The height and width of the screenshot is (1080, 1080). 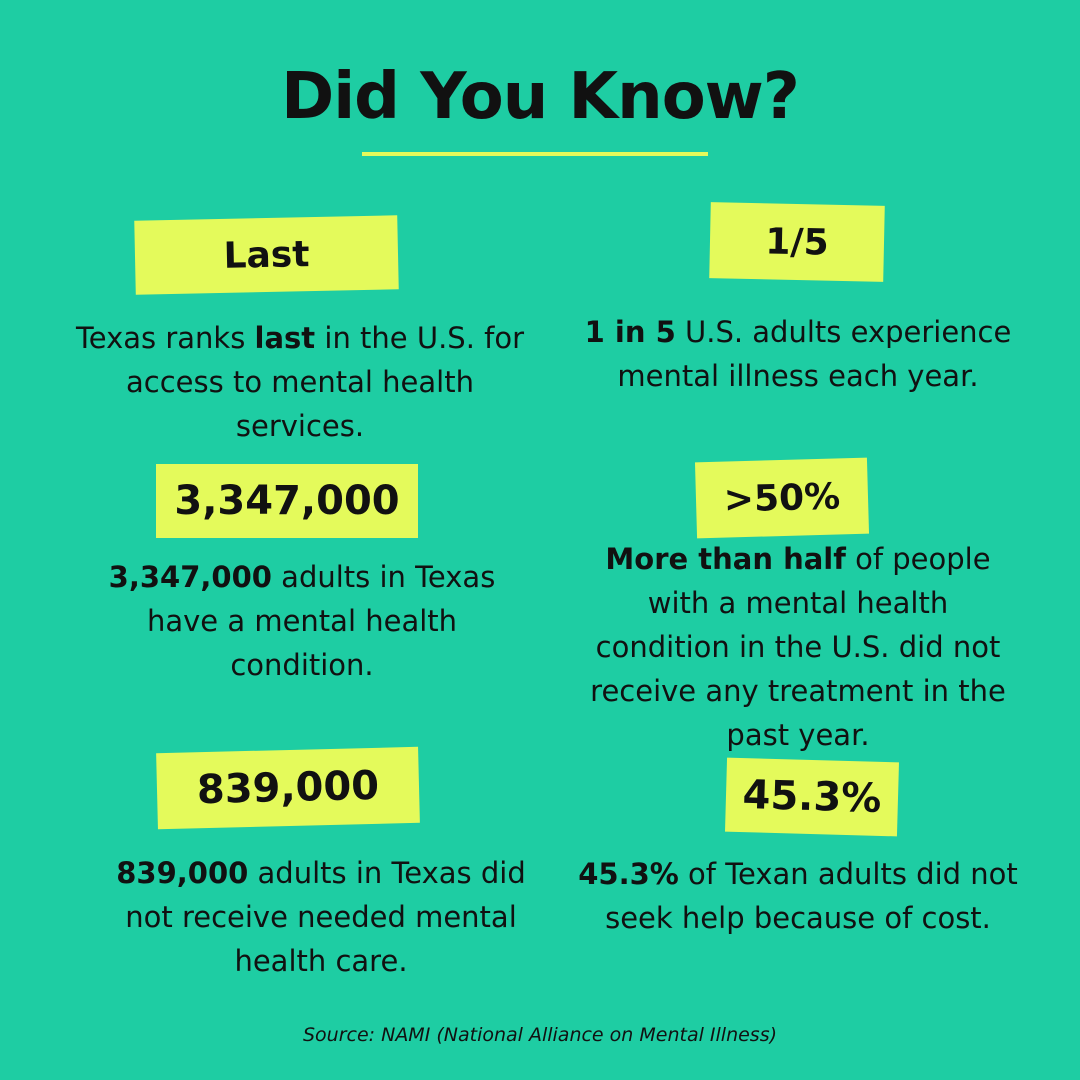 I want to click on fact-tag-45-3: 45.3%, so click(x=812, y=797).